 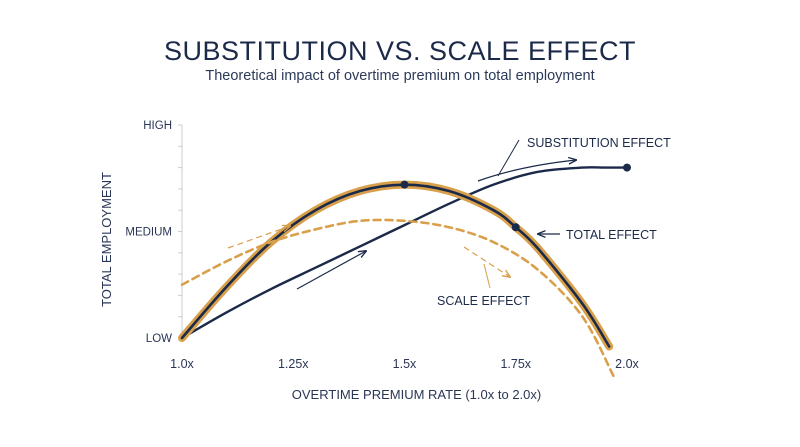 What do you see at coordinates (106, 239) in the screenshot?
I see `y-axis-title: TOTAL EMPLOYMENT` at bounding box center [106, 239].